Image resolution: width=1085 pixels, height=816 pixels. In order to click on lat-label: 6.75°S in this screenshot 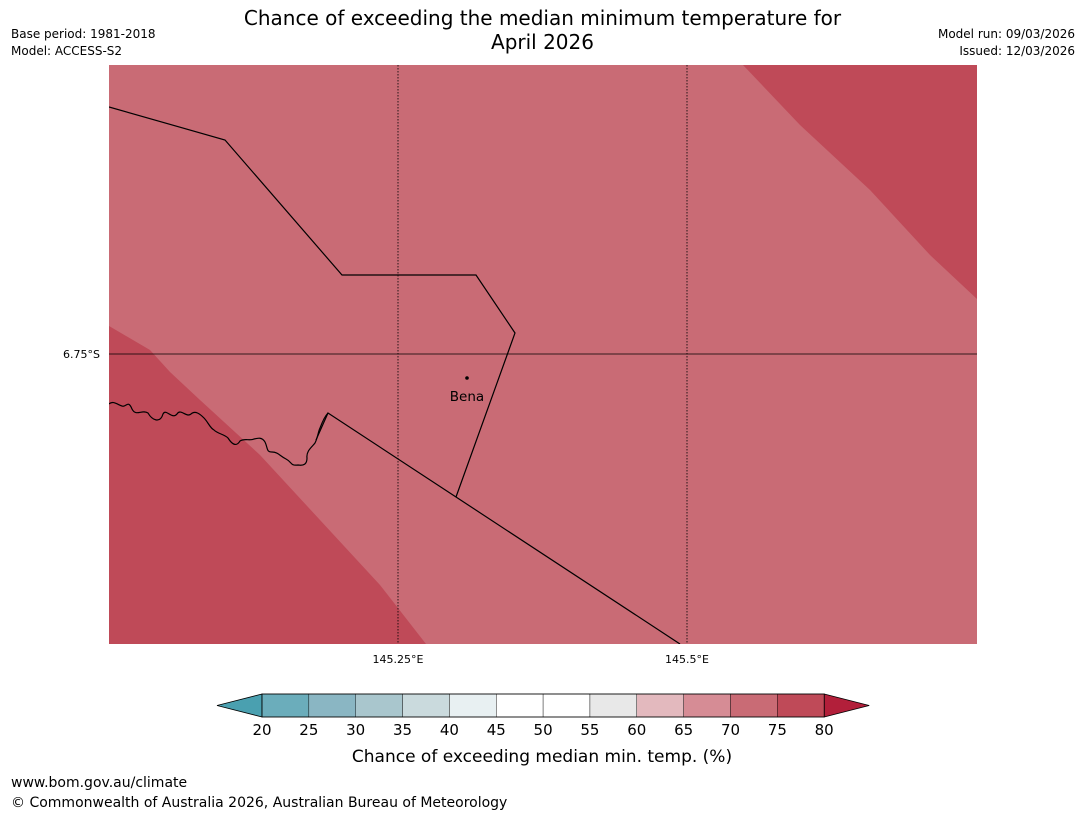, I will do `click(81, 354)`.